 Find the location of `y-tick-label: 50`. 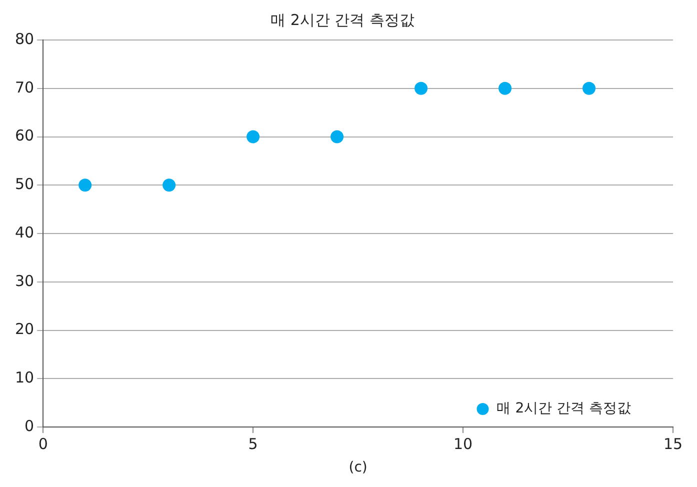

y-tick-label: 50 is located at coordinates (24, 184).